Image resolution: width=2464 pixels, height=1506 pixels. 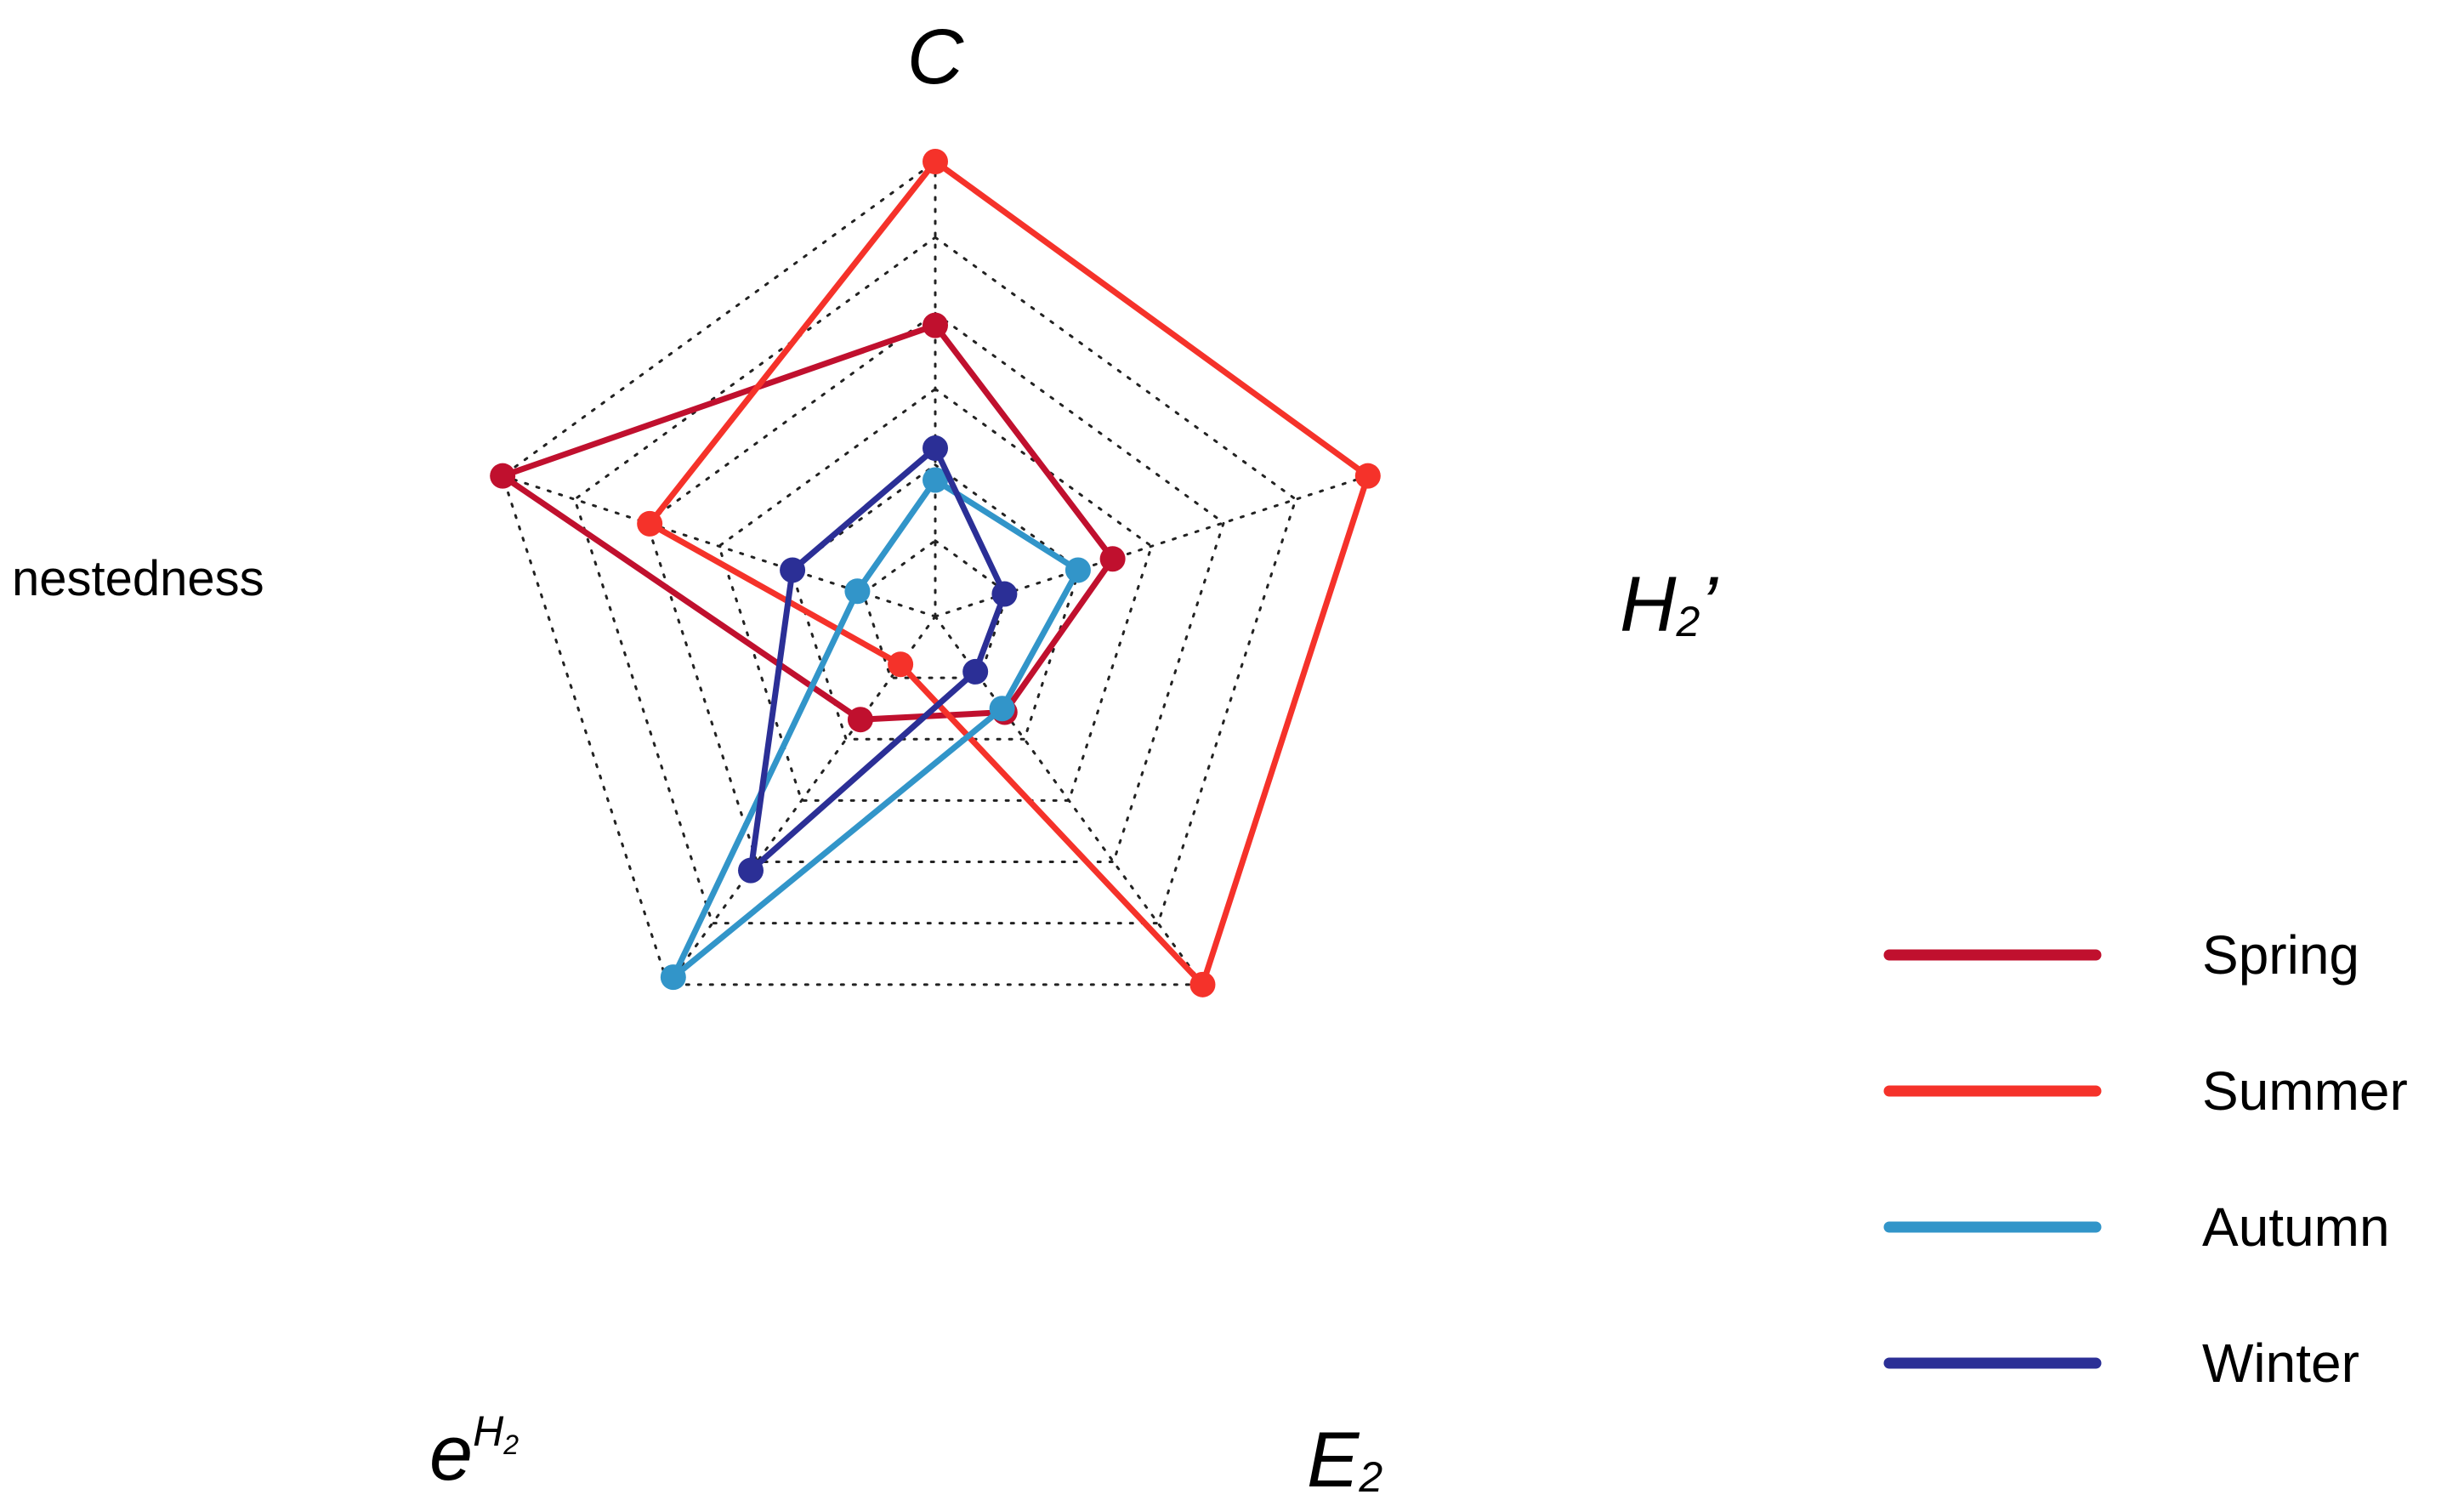 What do you see at coordinates (474, 1452) in the screenshot?
I see `axis-label-eh2: eH2` at bounding box center [474, 1452].